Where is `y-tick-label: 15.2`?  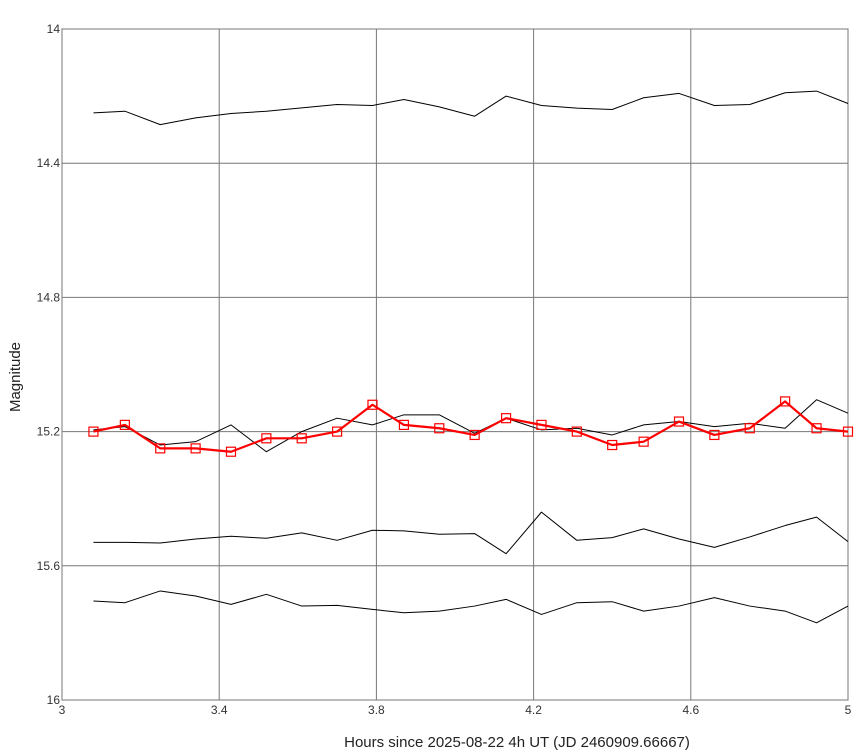 y-tick-label: 15.2 is located at coordinates (49, 432).